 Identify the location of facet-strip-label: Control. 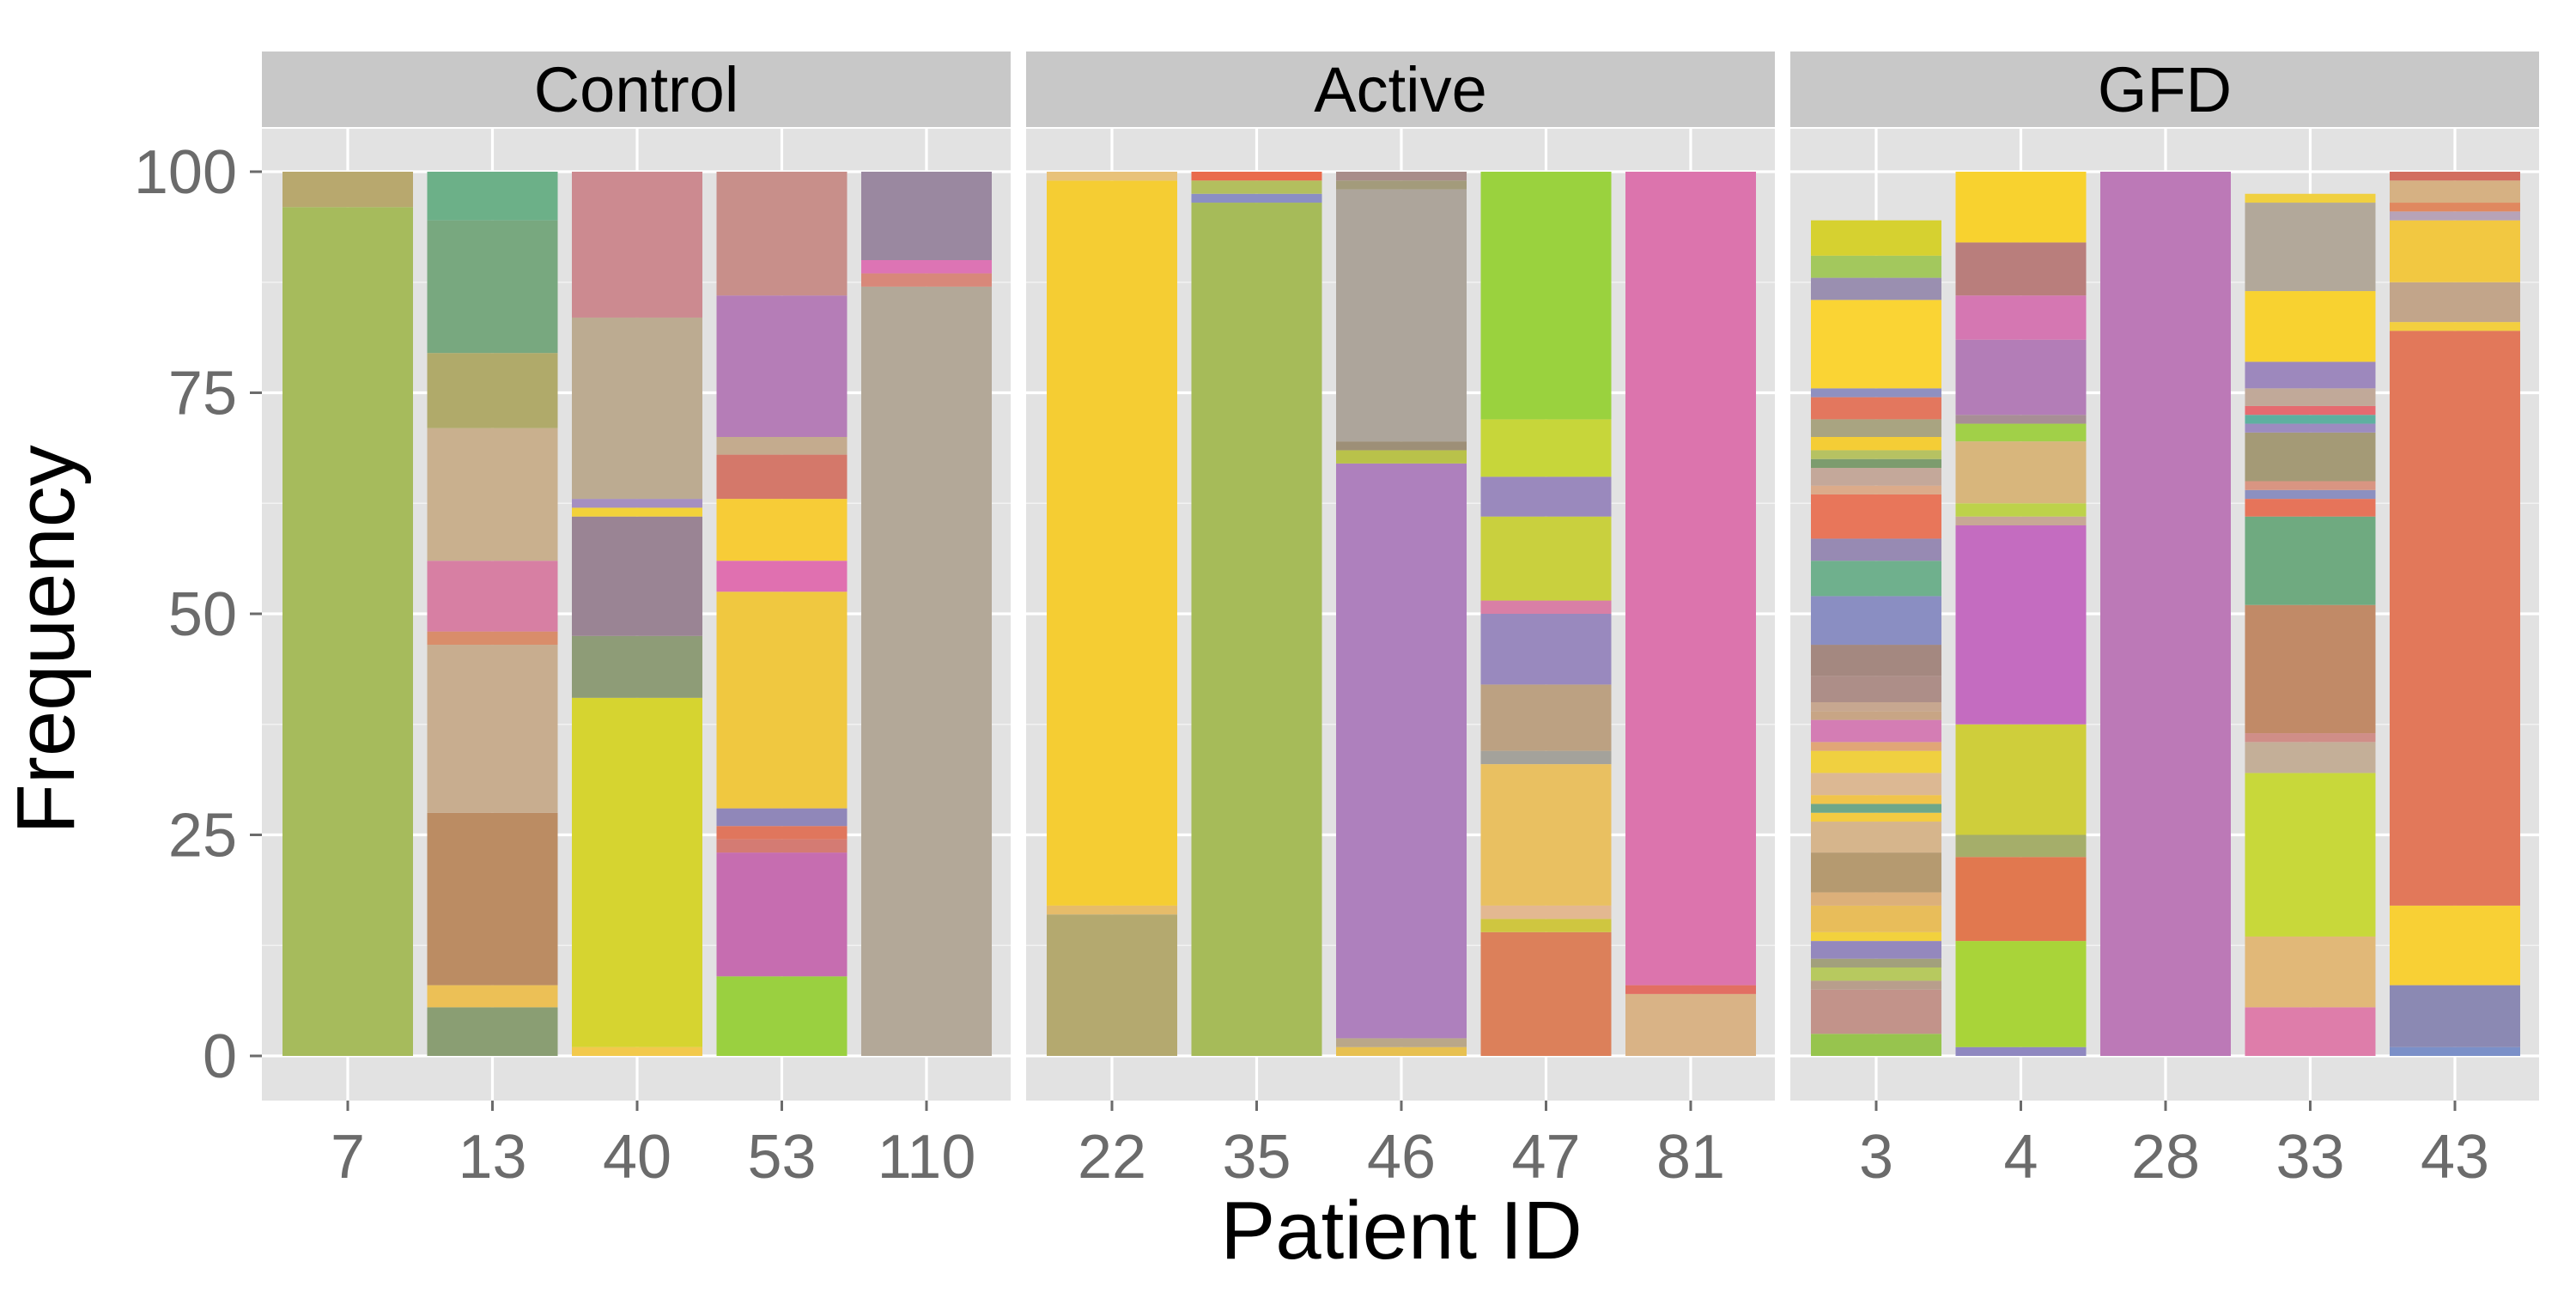
(636, 89).